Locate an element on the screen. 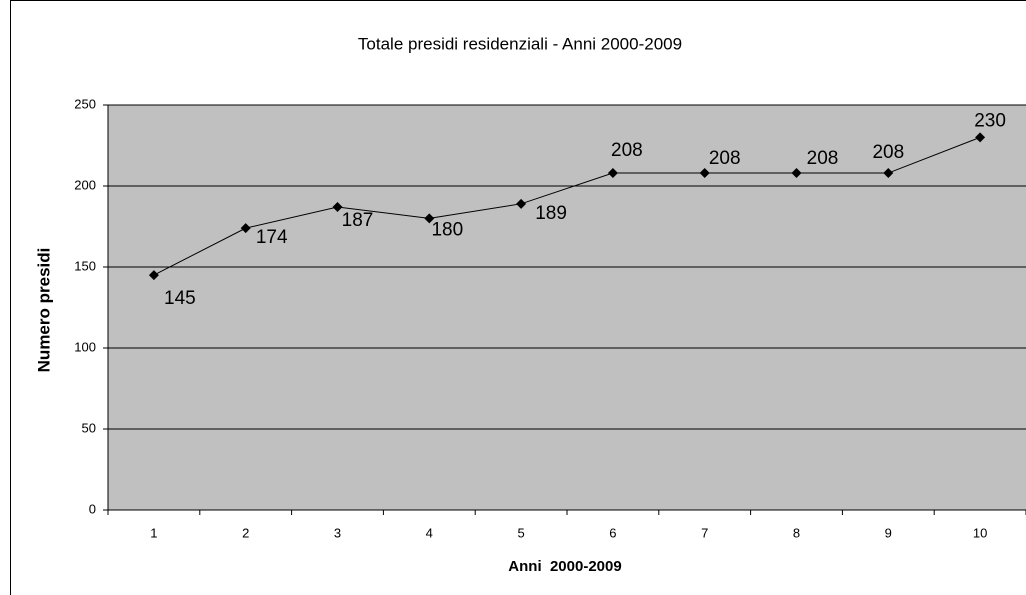 This screenshot has height=595, width=1026. x-tick-label: 5 is located at coordinates (520, 532).